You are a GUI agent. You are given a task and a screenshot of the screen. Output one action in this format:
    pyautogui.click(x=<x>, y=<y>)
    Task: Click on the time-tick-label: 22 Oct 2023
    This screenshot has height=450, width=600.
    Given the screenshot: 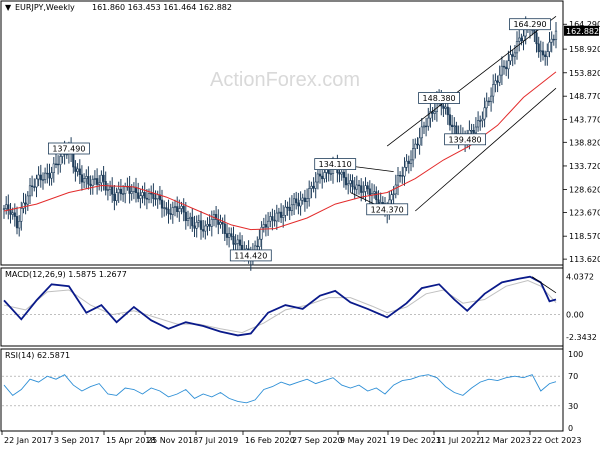 What is the action you would take?
    pyautogui.click(x=556, y=440)
    